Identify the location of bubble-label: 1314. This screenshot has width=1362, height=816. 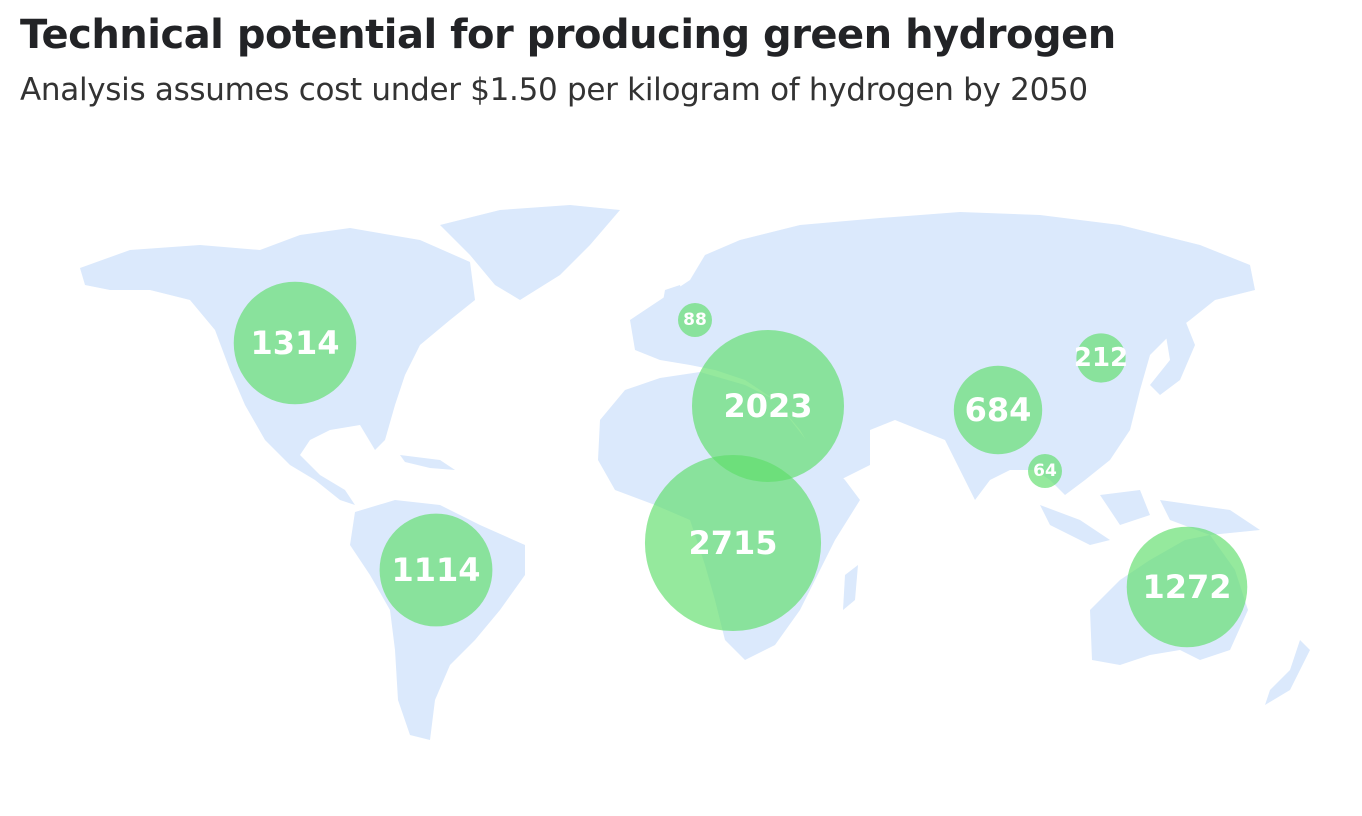
(294, 343).